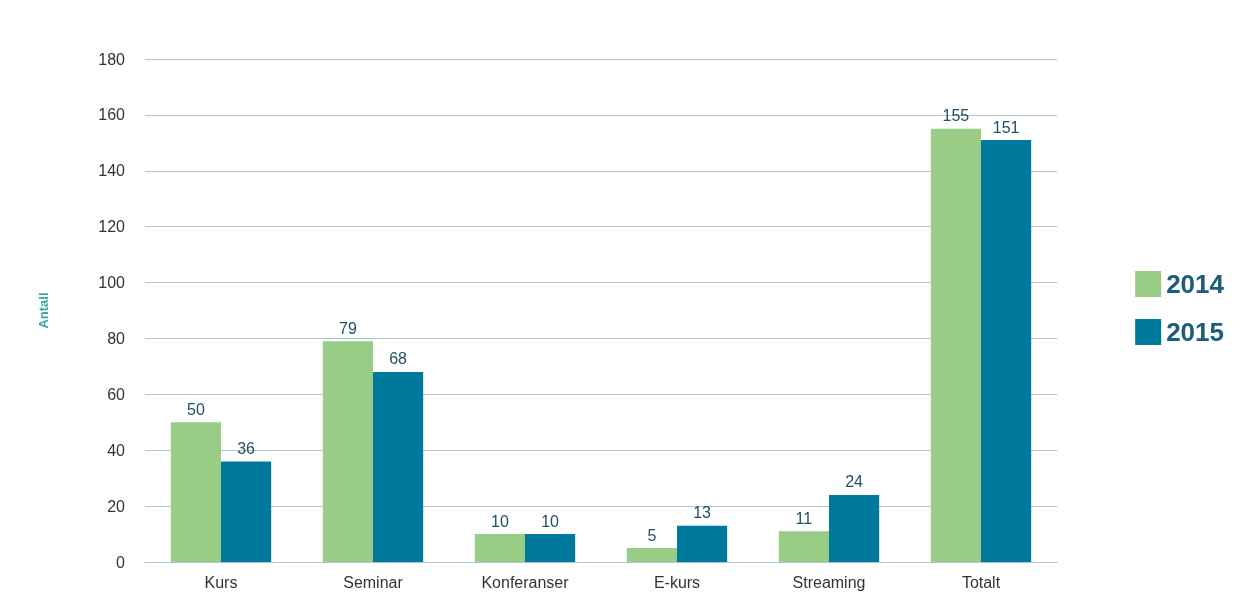  What do you see at coordinates (854, 482) in the screenshot?
I see `data-label: 24` at bounding box center [854, 482].